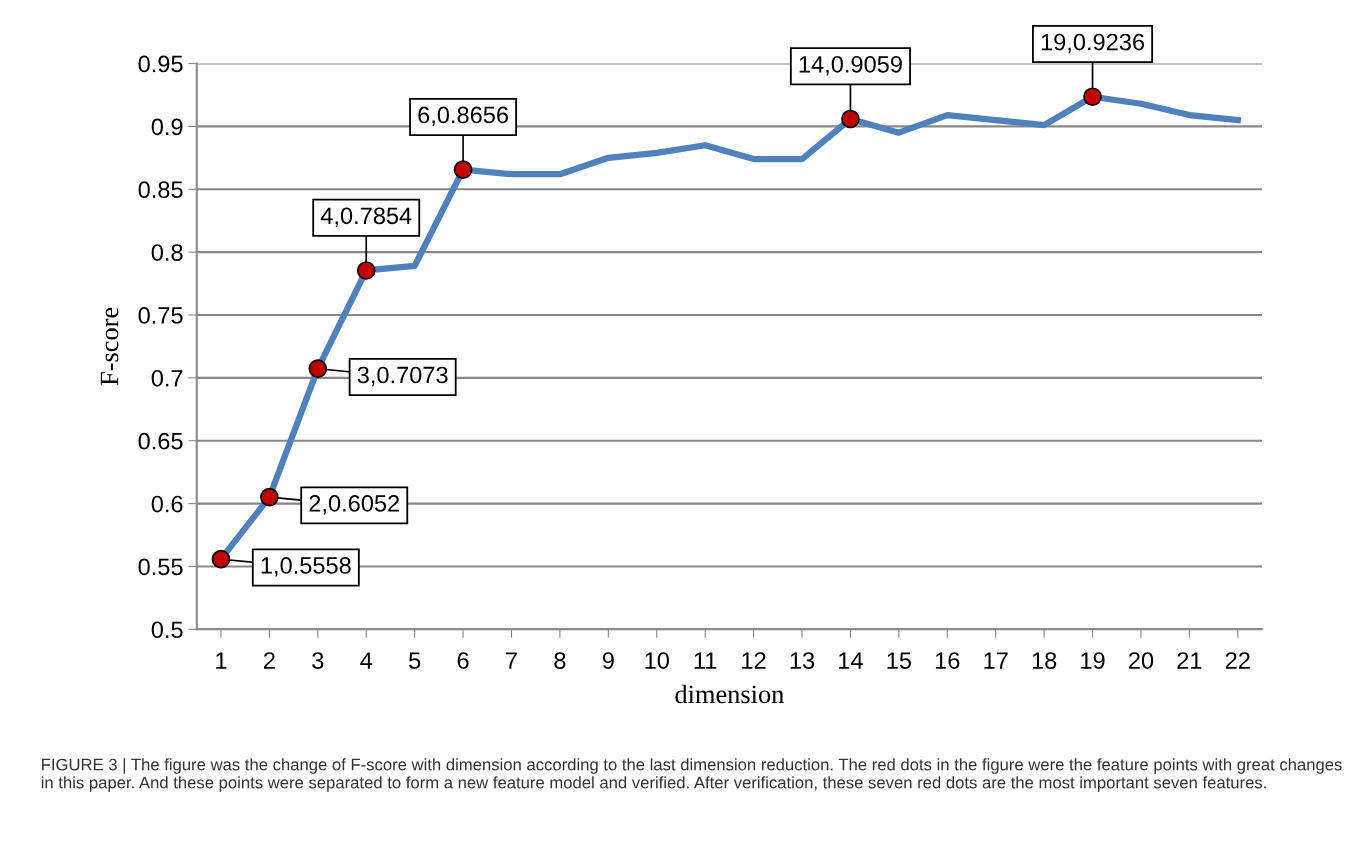 The image size is (1357, 847). Describe the element at coordinates (1093, 43) in the screenshot. I see `annotation: 19,0.9236` at that location.